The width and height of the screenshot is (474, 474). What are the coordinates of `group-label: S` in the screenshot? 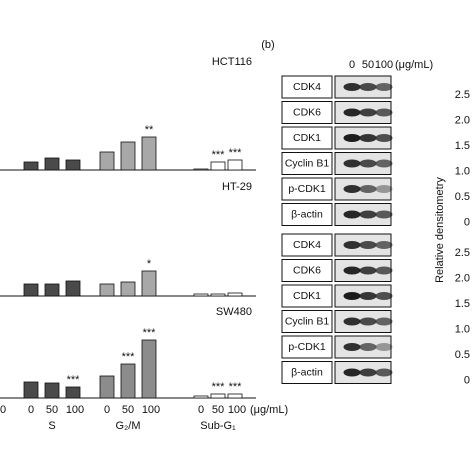 It's located at (51, 426).